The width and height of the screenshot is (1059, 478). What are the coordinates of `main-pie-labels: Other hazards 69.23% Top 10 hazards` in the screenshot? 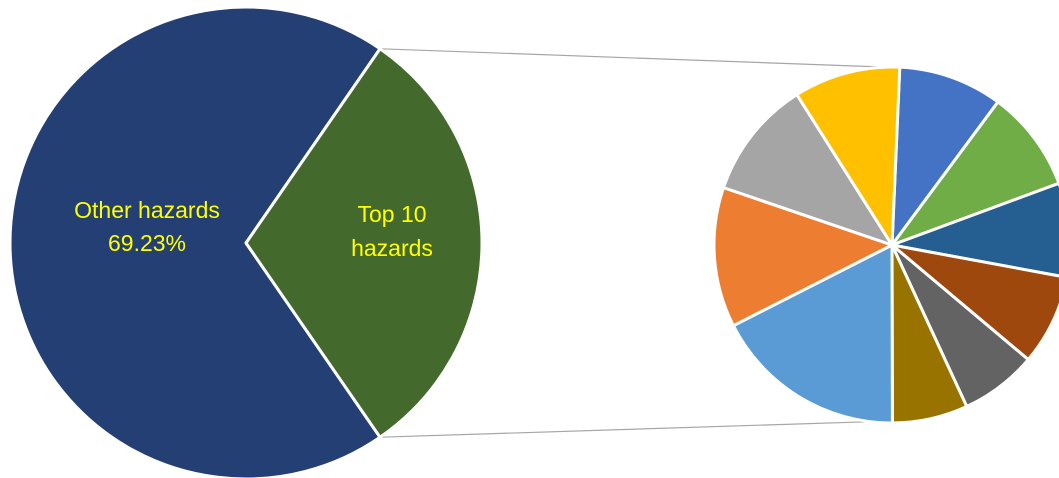 It's located at (253, 229).